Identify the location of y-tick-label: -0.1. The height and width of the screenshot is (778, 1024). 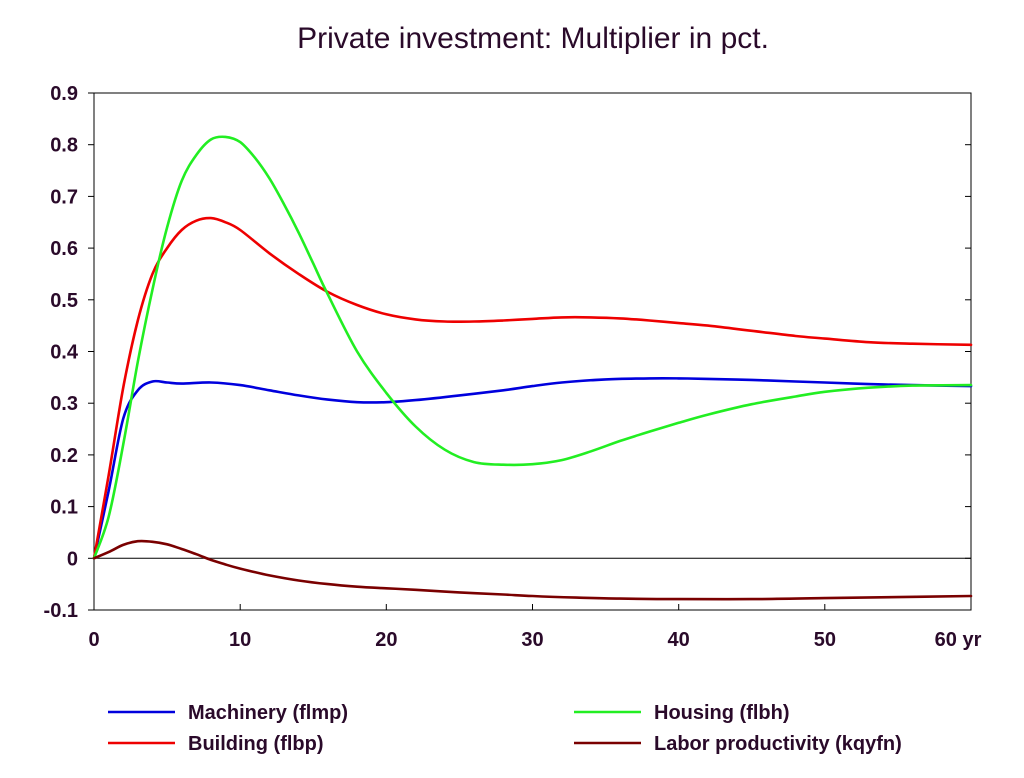
(61, 611).